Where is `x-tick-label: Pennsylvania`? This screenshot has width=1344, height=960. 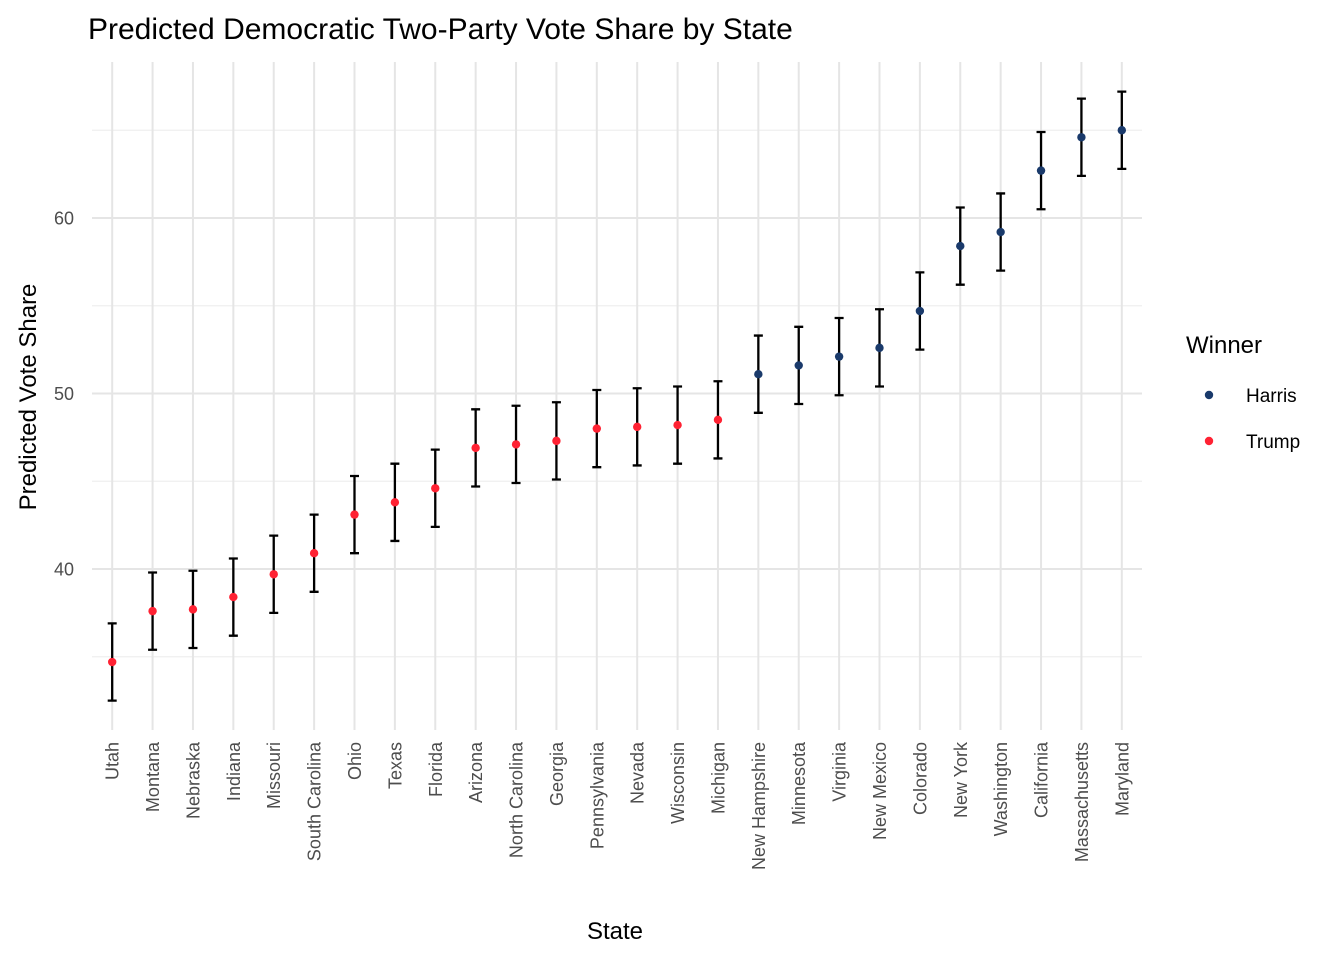 x-tick-label: Pennsylvania is located at coordinates (597, 795).